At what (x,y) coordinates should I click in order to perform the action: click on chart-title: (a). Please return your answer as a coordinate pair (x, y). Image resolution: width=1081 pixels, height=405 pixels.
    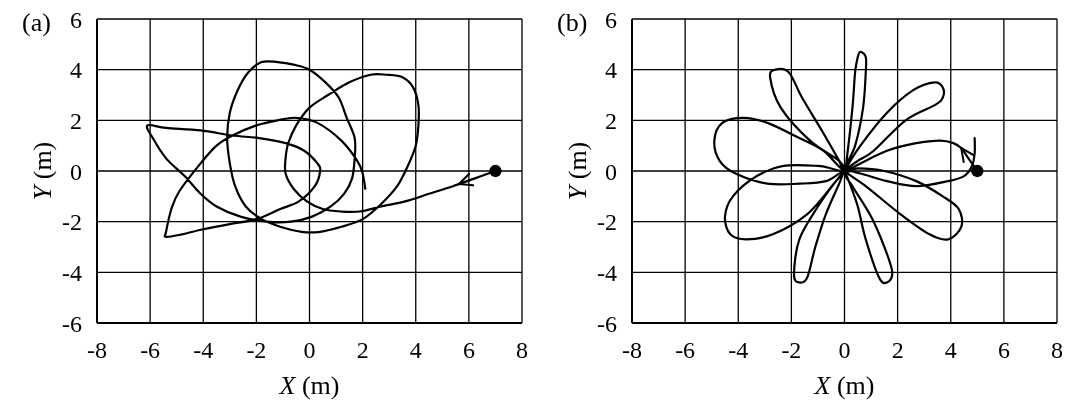
    Looking at the image, I should click on (36, 22).